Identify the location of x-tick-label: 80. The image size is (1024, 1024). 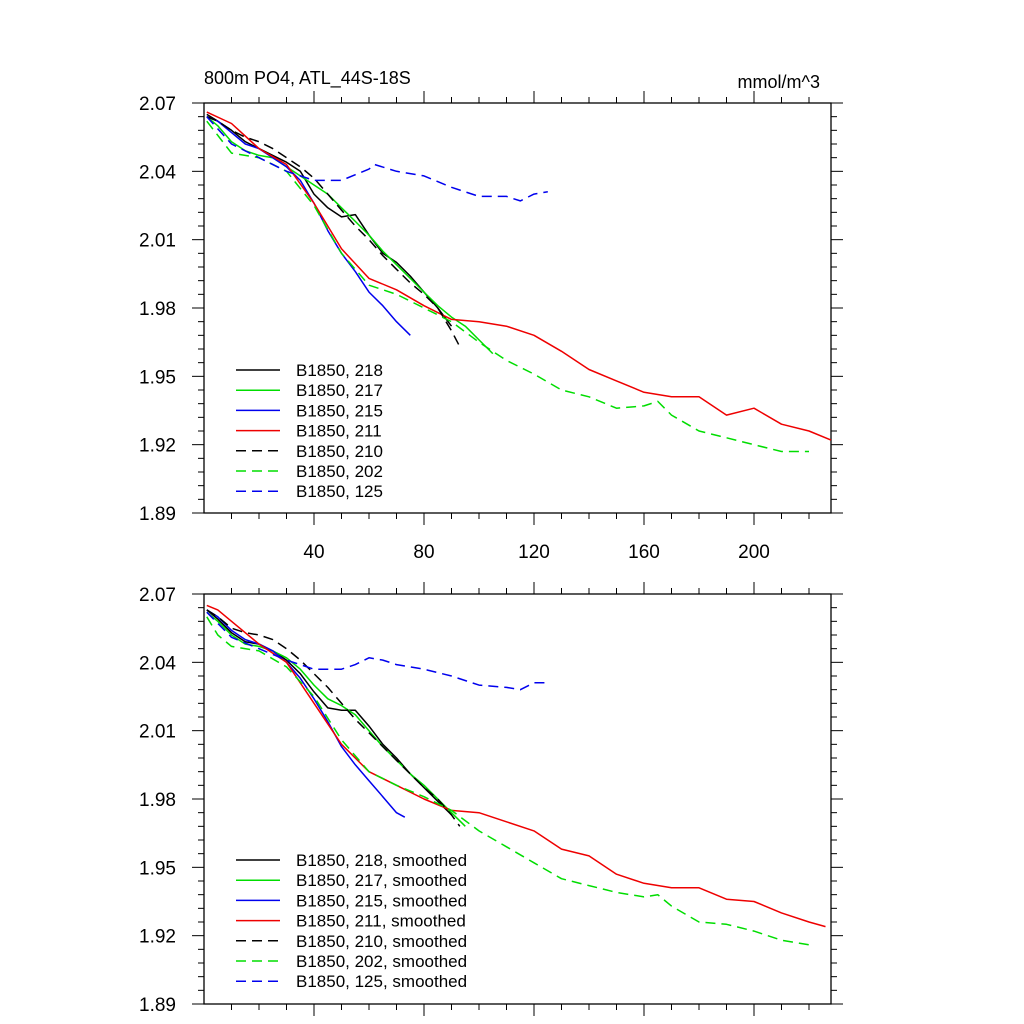
(423, 552).